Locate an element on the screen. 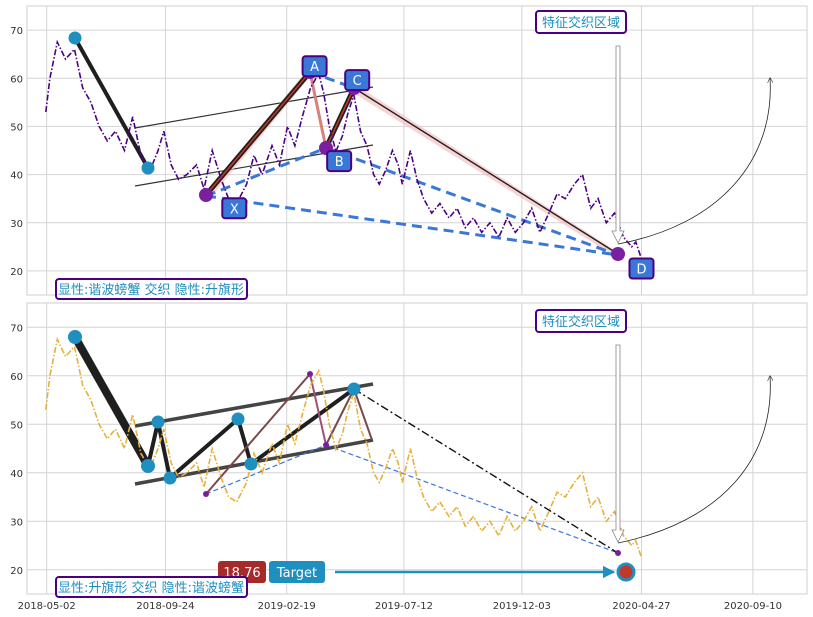 The height and width of the screenshot is (617, 813). harmonic-label-text: A is located at coordinates (314, 67).